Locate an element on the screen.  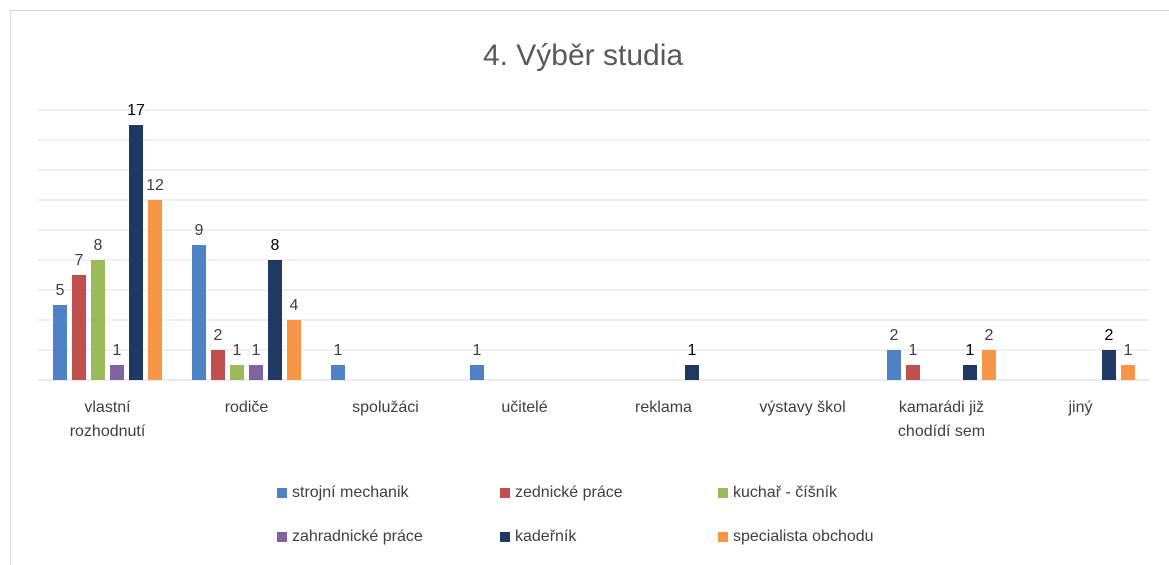
legend-label: specialista obchodu is located at coordinates (803, 536).